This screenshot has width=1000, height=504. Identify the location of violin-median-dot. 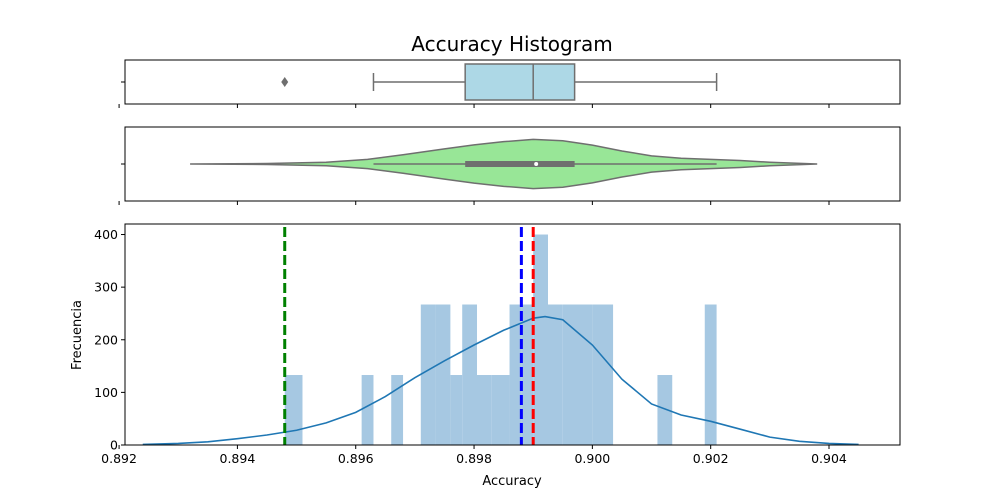
(536, 164).